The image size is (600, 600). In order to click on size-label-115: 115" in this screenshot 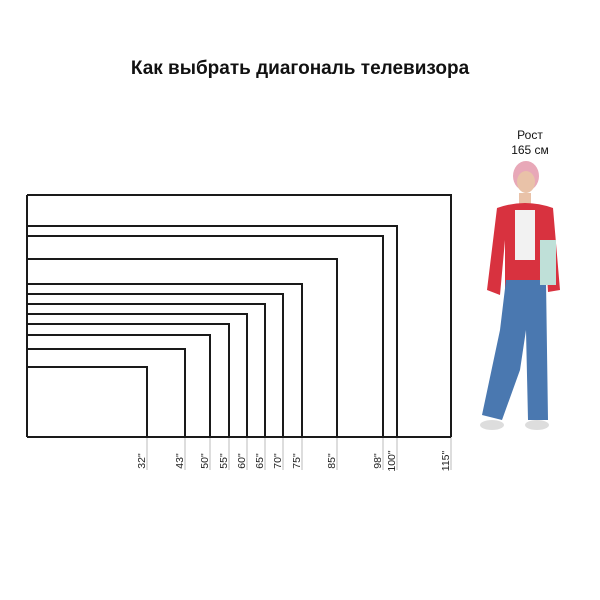, I will do `click(446, 460)`.